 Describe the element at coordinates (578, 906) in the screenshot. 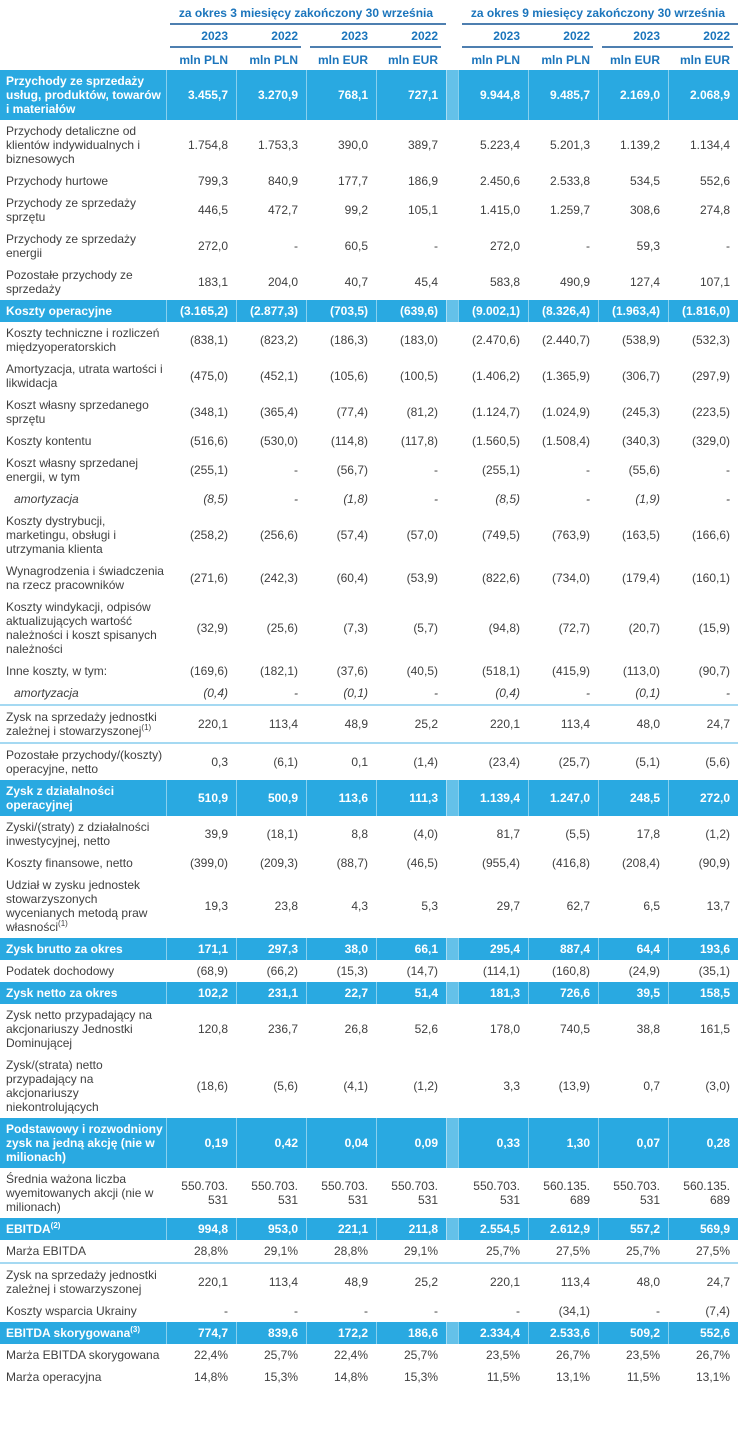

I see `value-cell: 62,7` at that location.